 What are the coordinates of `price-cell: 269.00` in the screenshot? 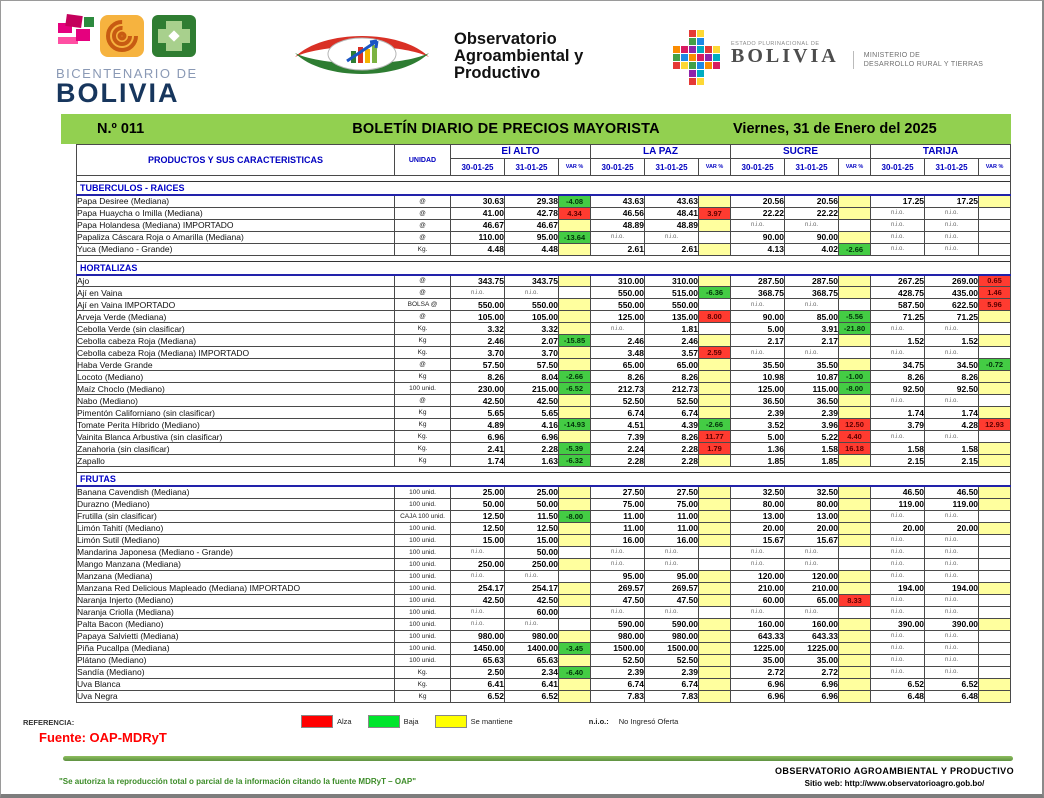 It's located at (952, 280).